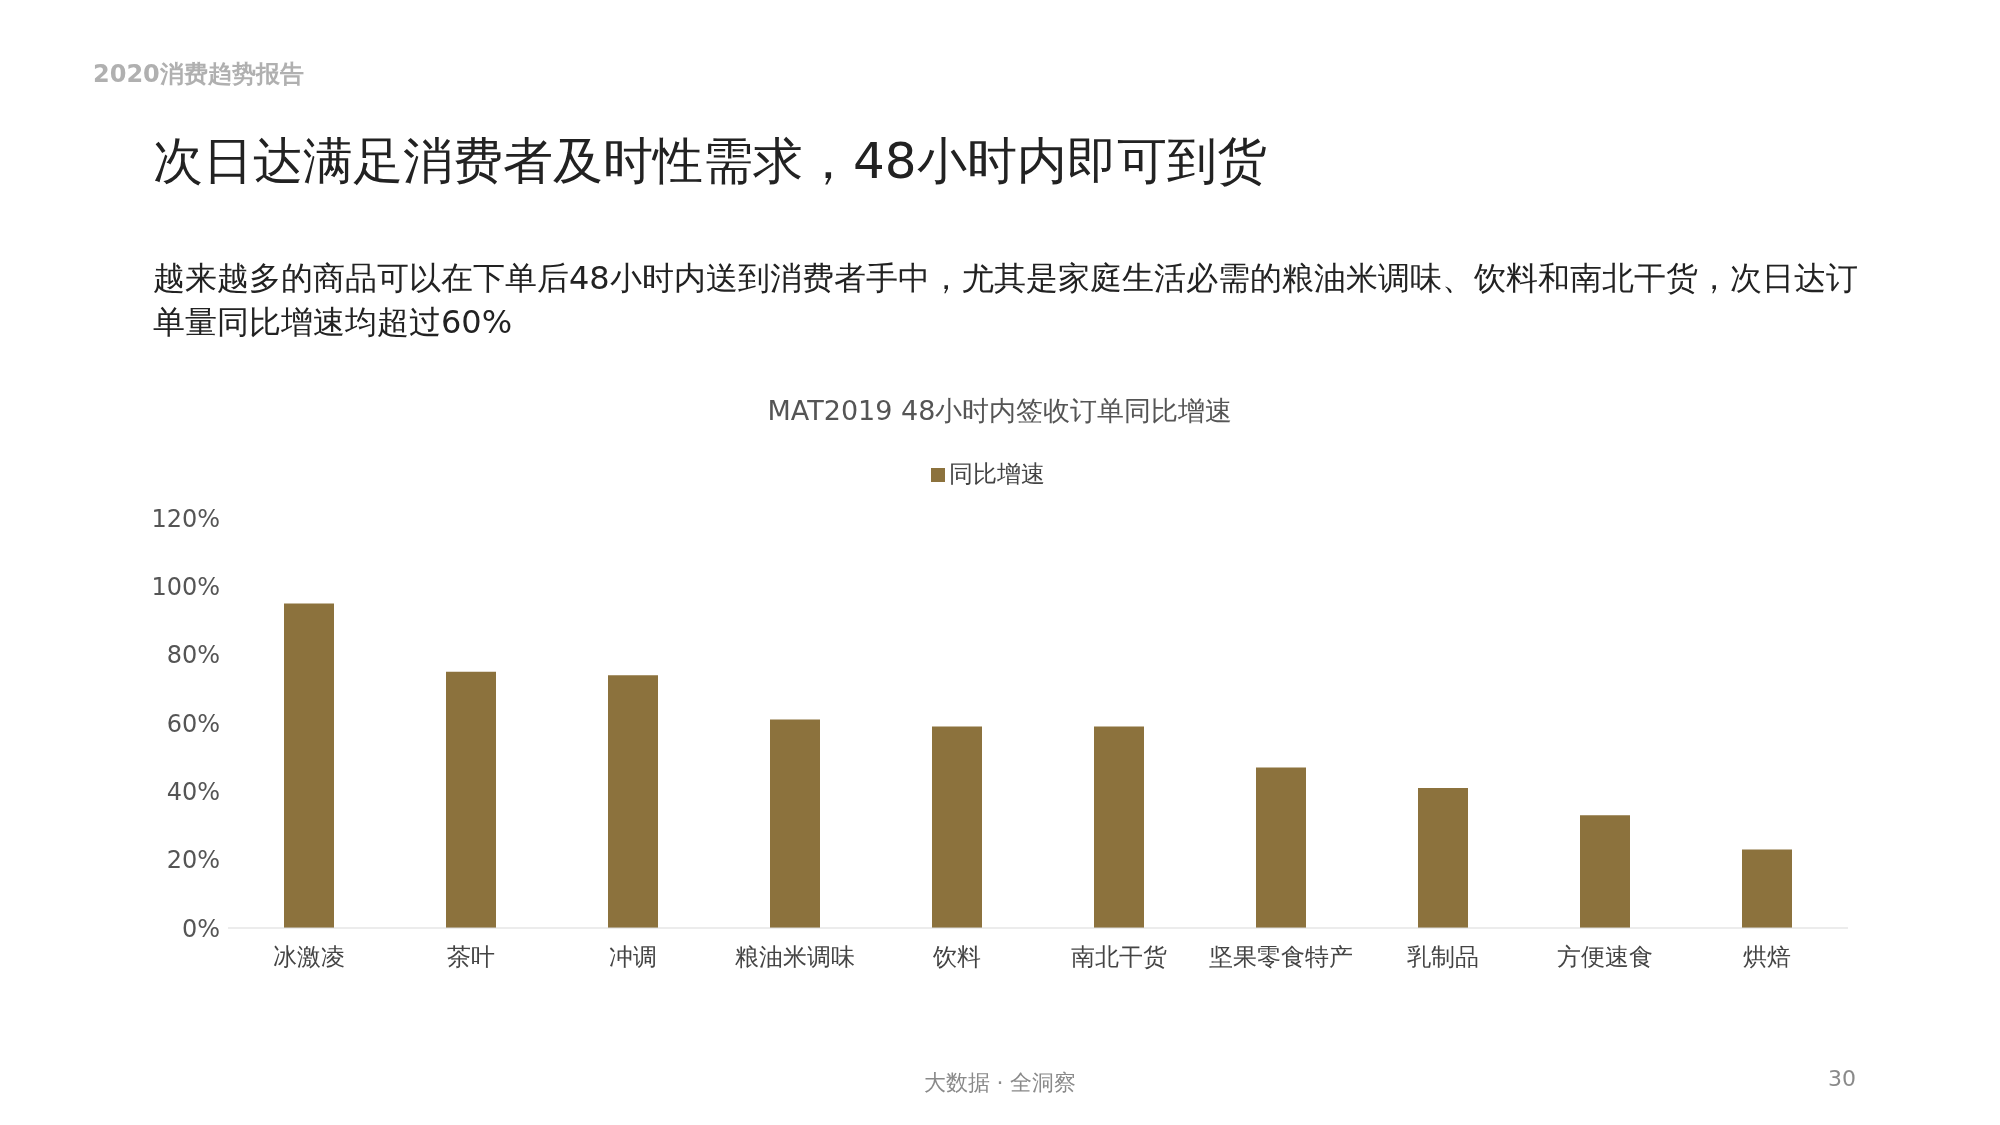 The width and height of the screenshot is (2000, 1125). Describe the element at coordinates (1767, 957) in the screenshot. I see `x-tick-label: 烘焙` at that location.